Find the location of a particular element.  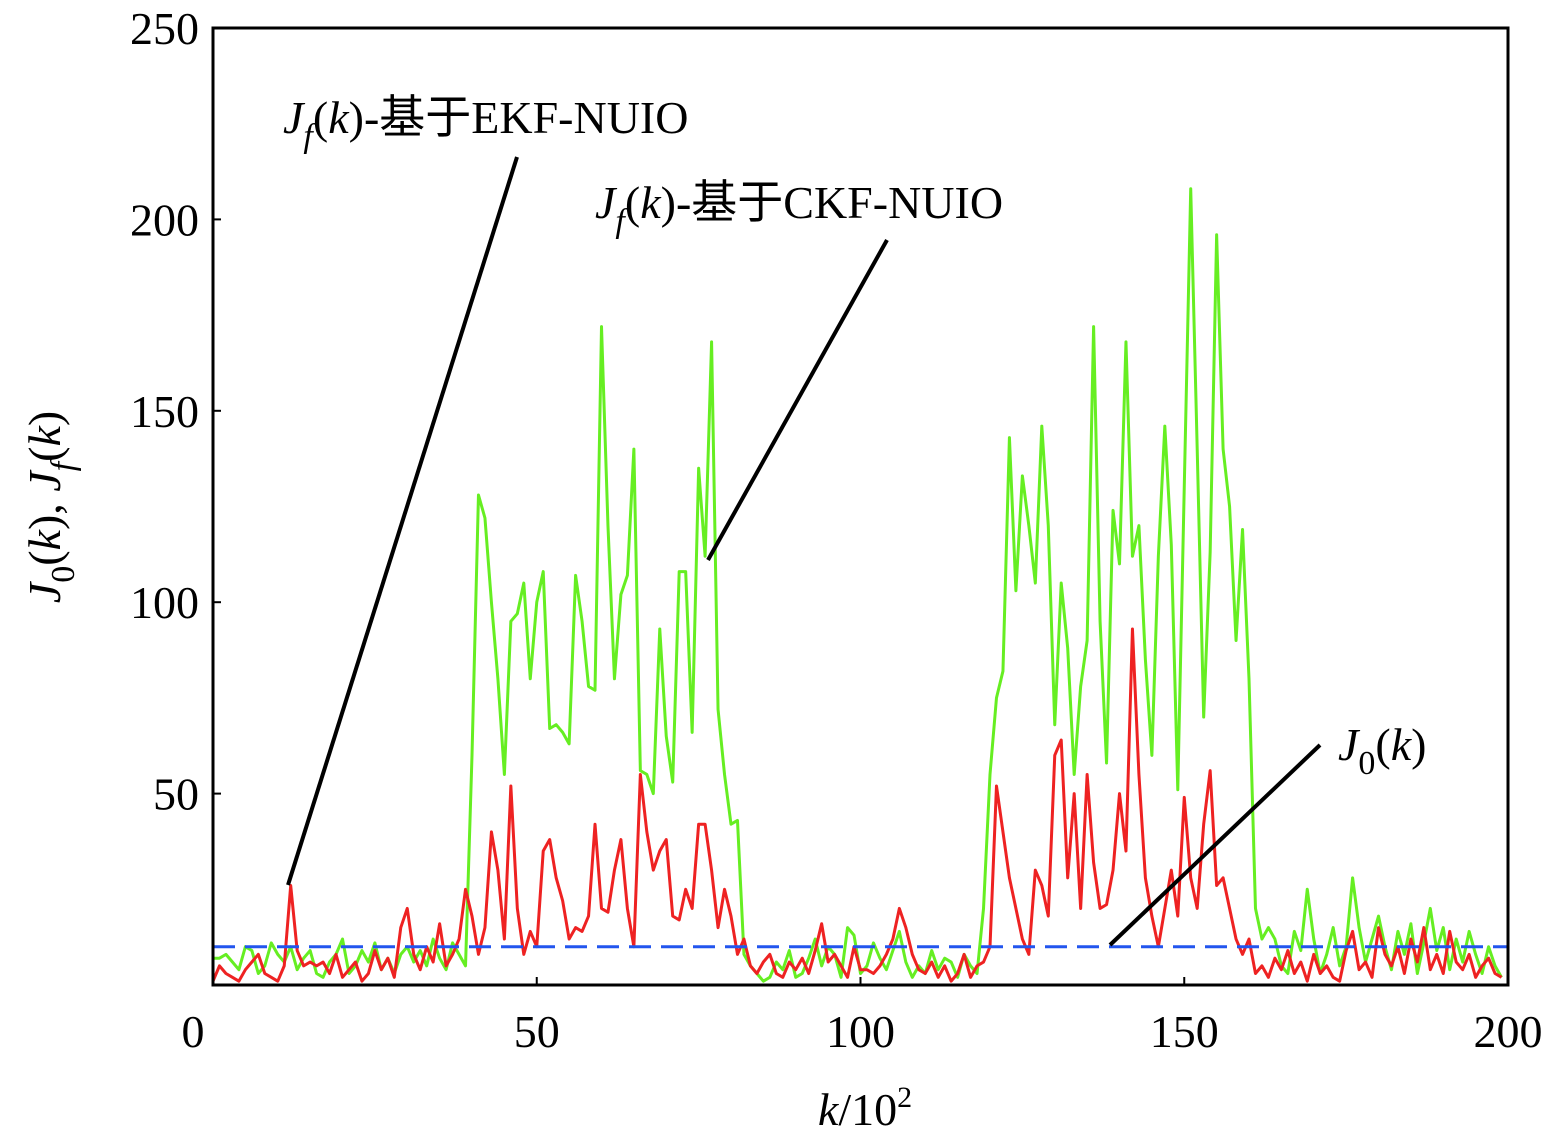

y-axis-label: J0(k), Jf(k) is located at coordinates (50, 507).